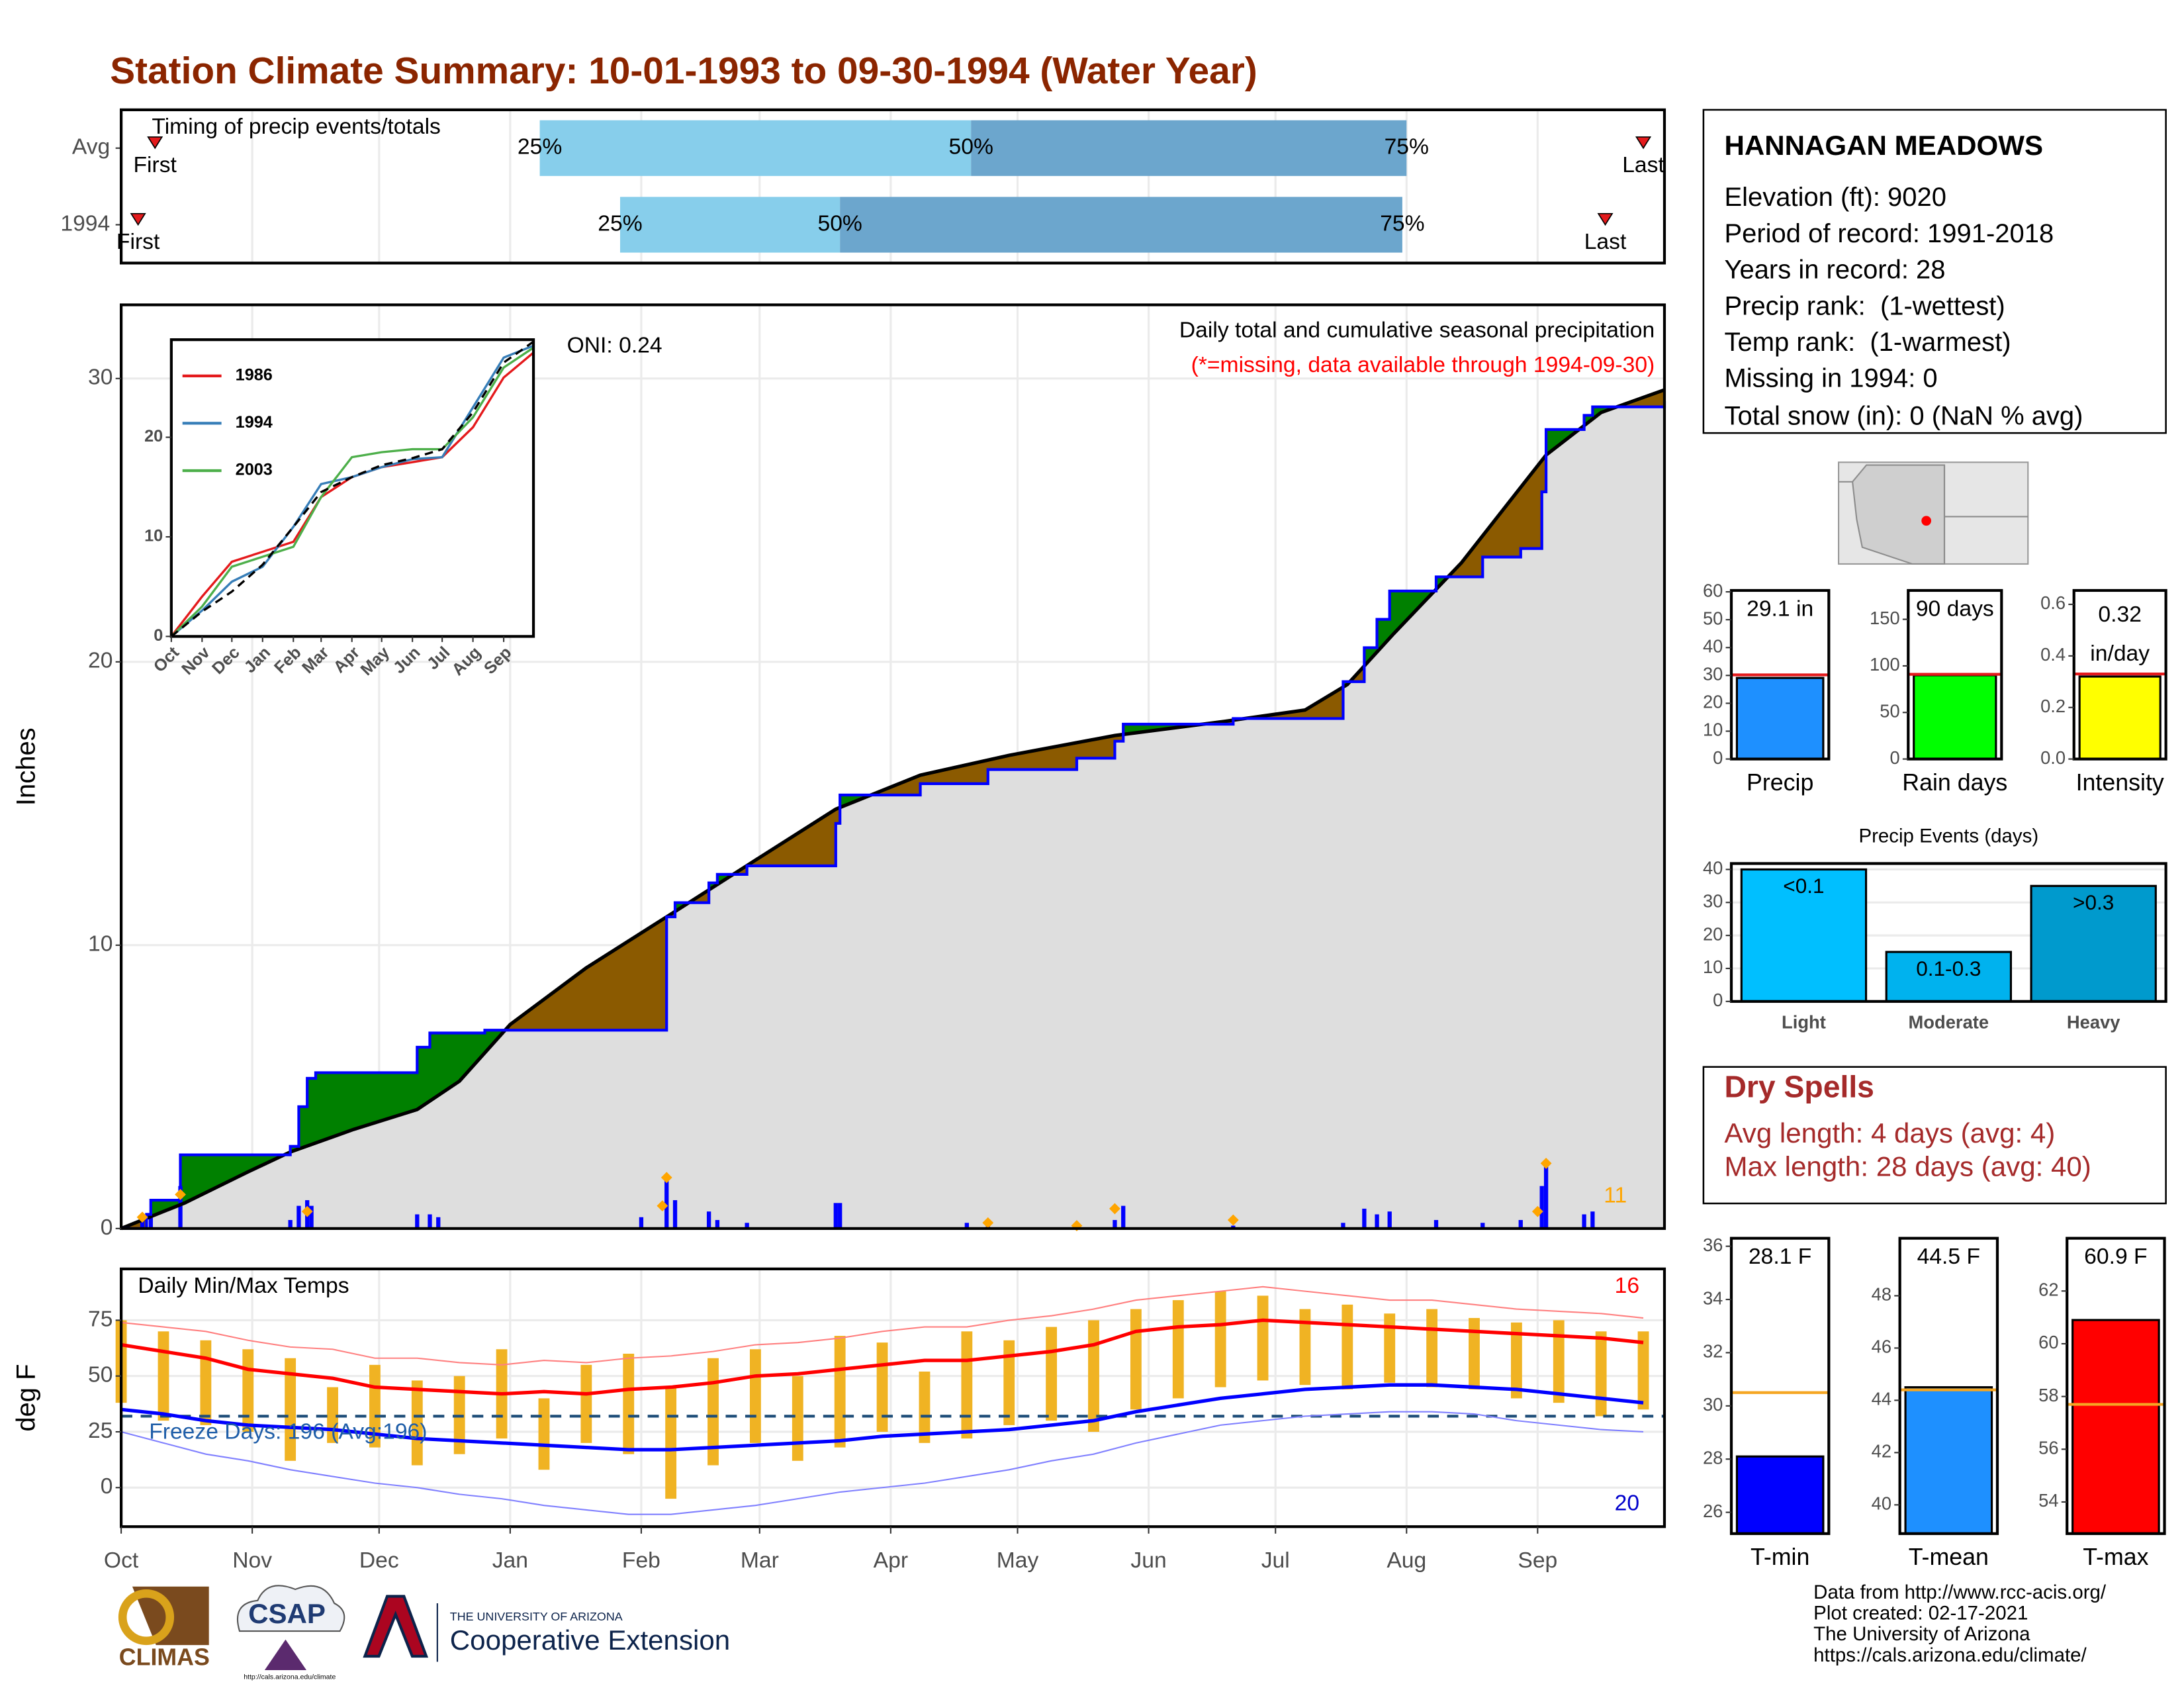  What do you see at coordinates (1960, 1592) in the screenshot?
I see `source-line: Data from http://www.rcc-acis.org/` at bounding box center [1960, 1592].